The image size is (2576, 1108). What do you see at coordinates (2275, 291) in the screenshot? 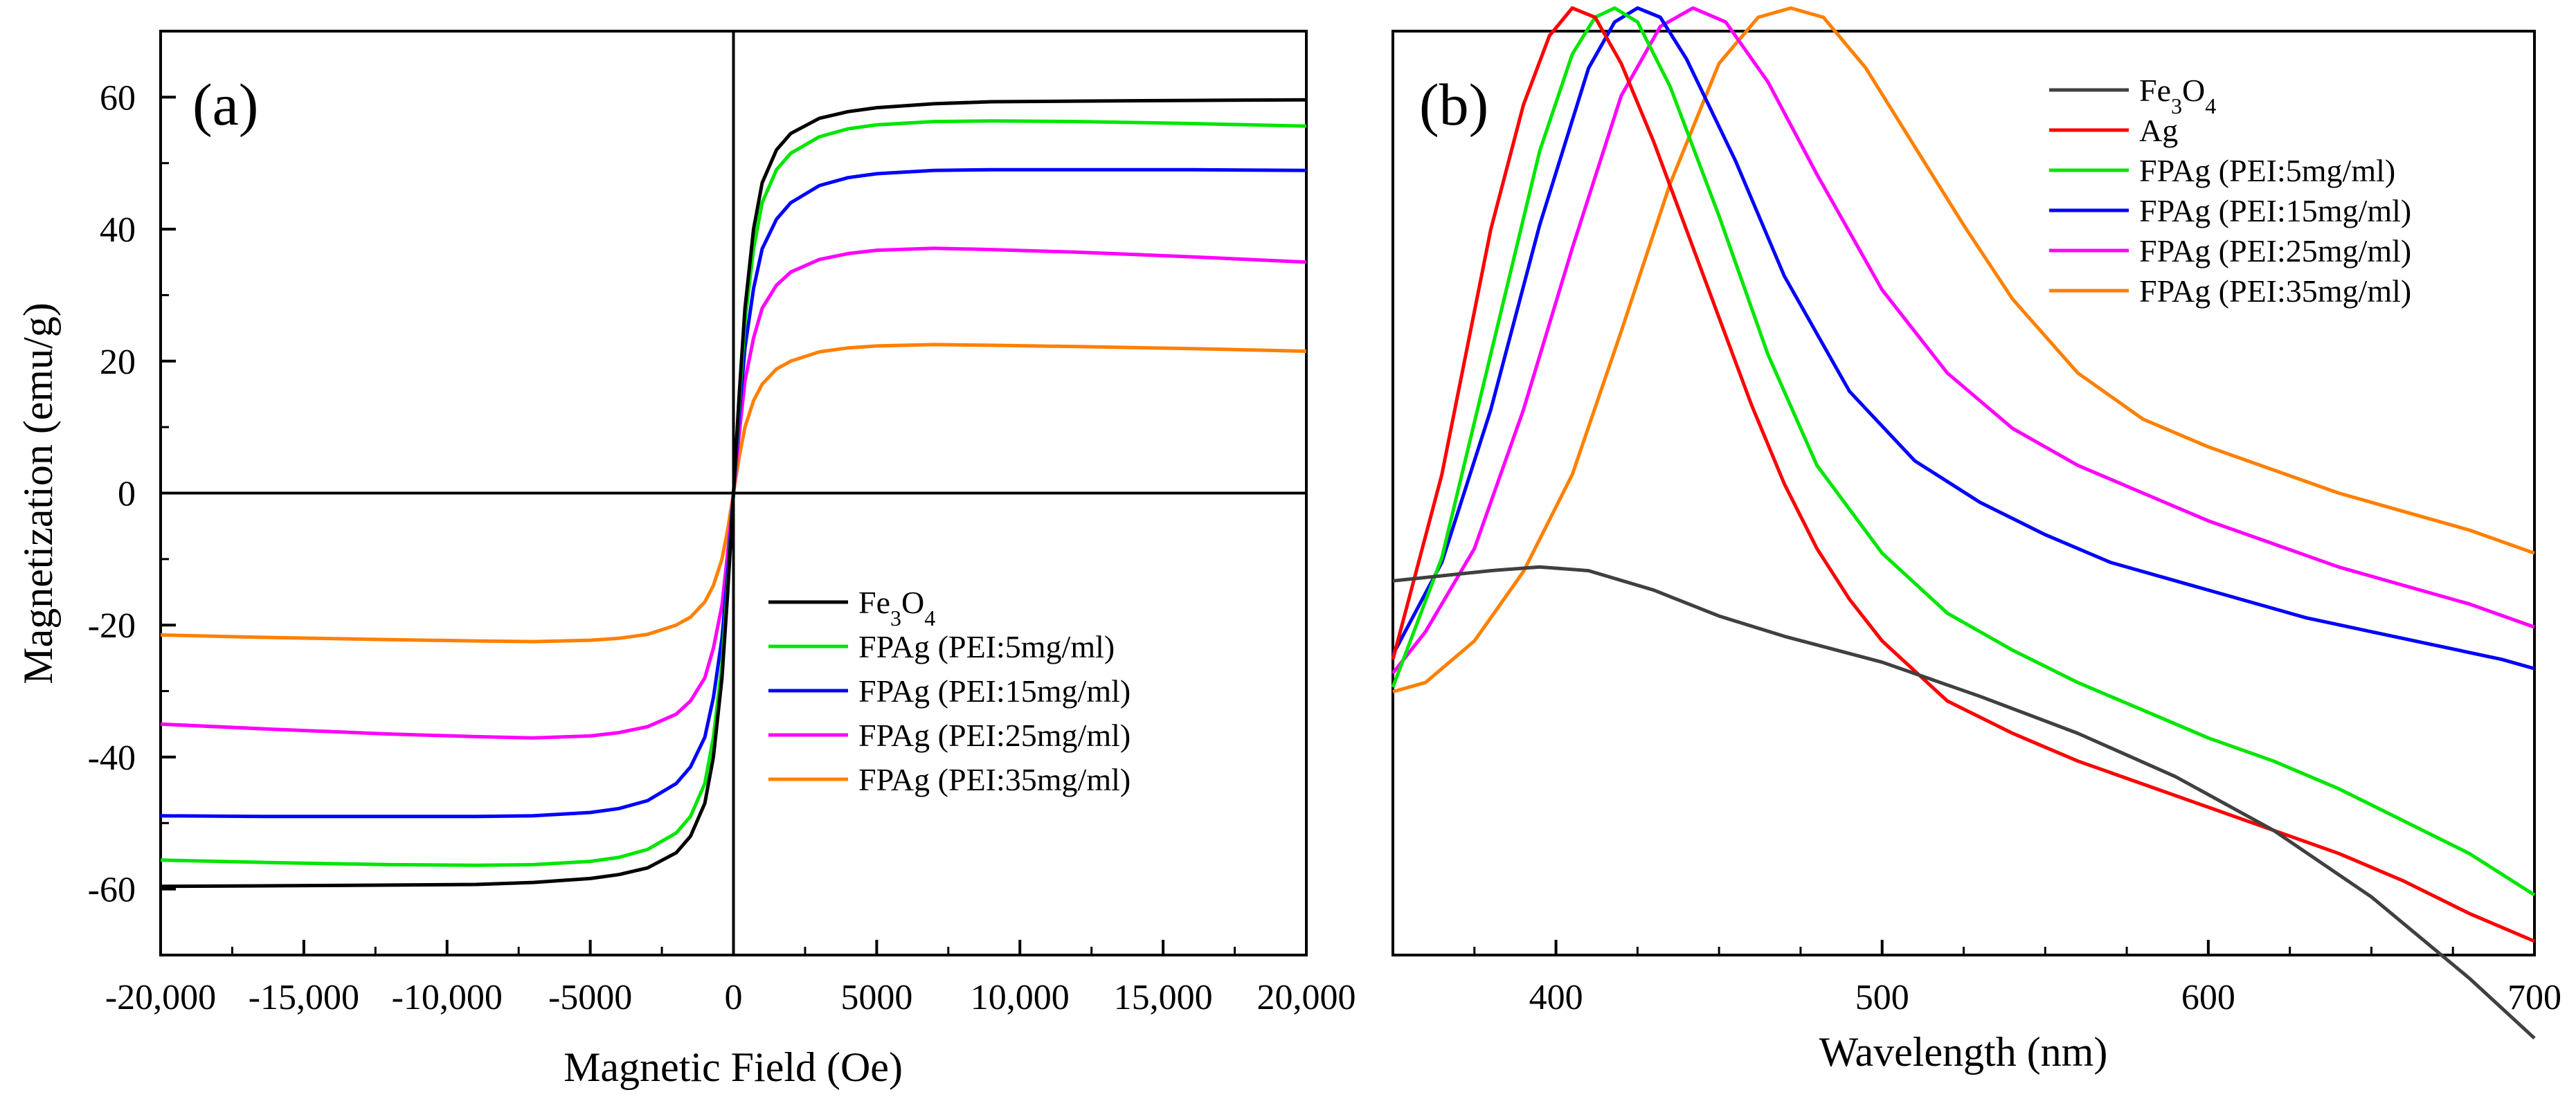
I see `panel-b-legend-label: FPAg (PEI:35mg/ml)` at bounding box center [2275, 291].